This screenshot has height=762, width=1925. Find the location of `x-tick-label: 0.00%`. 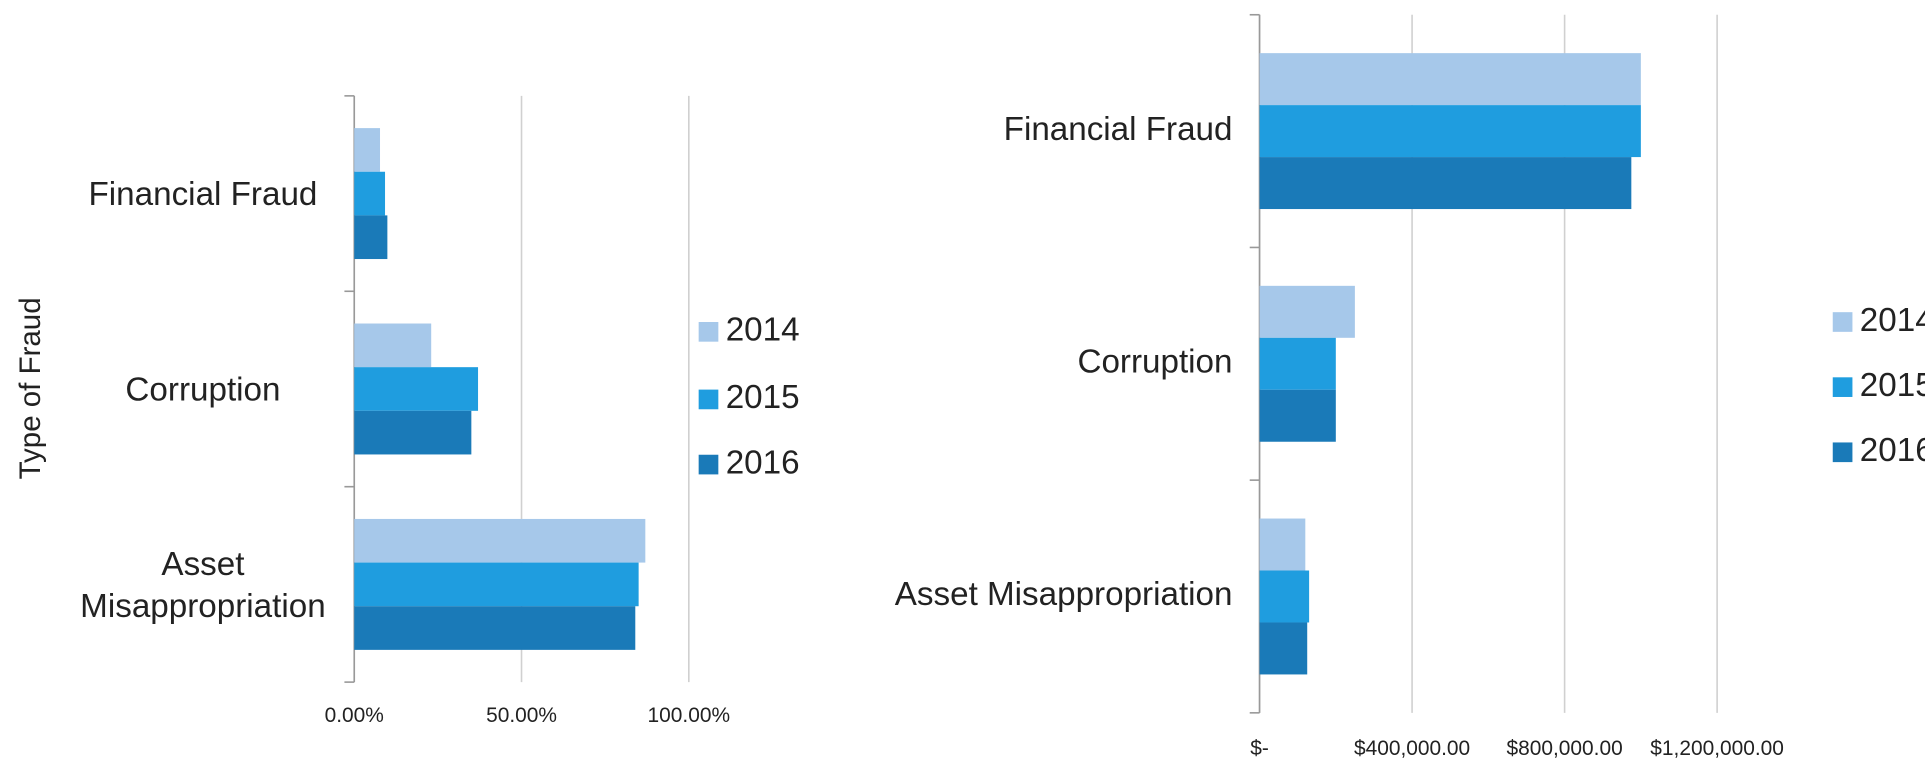

x-tick-label: 0.00% is located at coordinates (354, 715).